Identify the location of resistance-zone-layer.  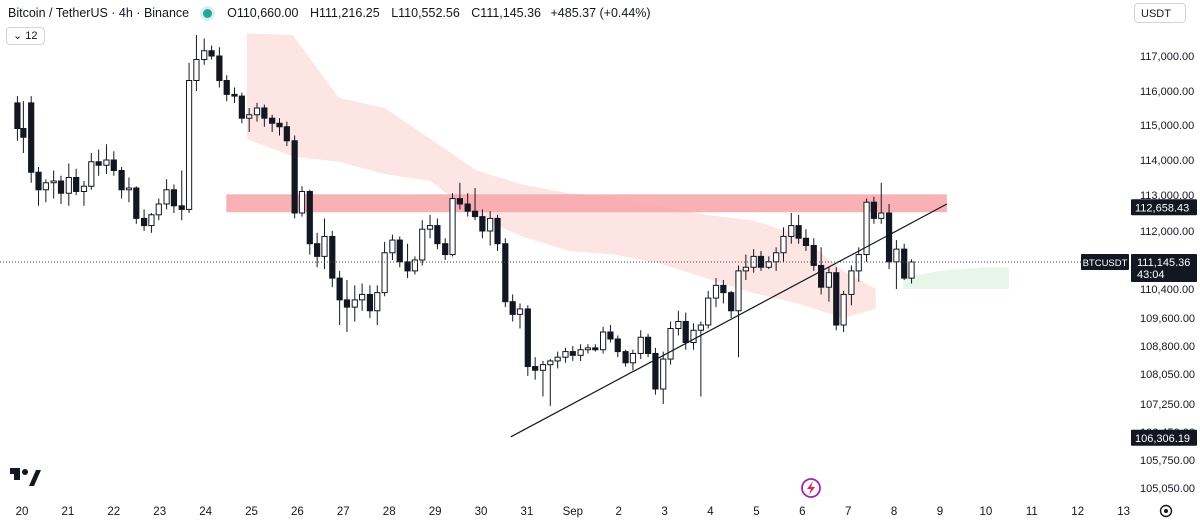
(586, 203).